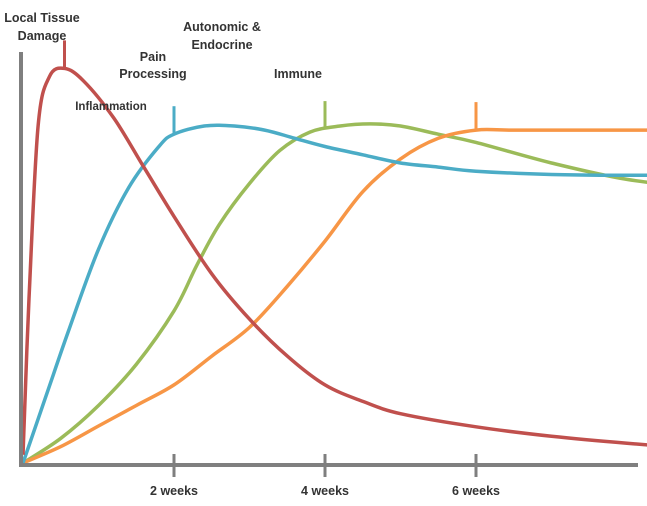 This screenshot has width=647, height=506. I want to click on x-tick-label-1: 4 weeks, so click(325, 491).